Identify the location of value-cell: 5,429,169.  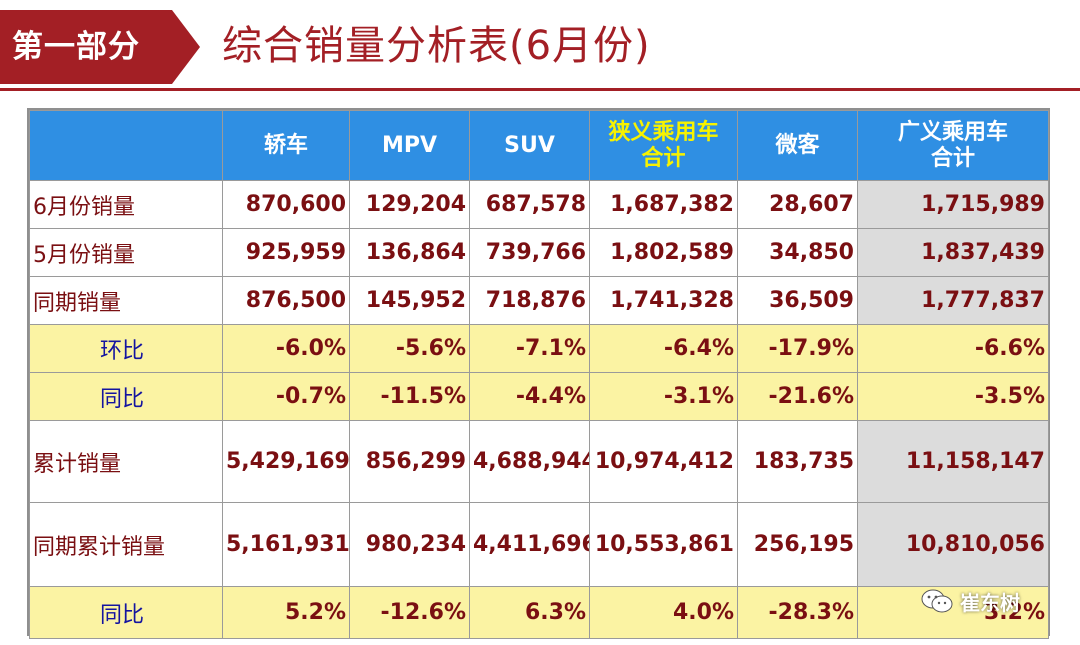
(286, 461).